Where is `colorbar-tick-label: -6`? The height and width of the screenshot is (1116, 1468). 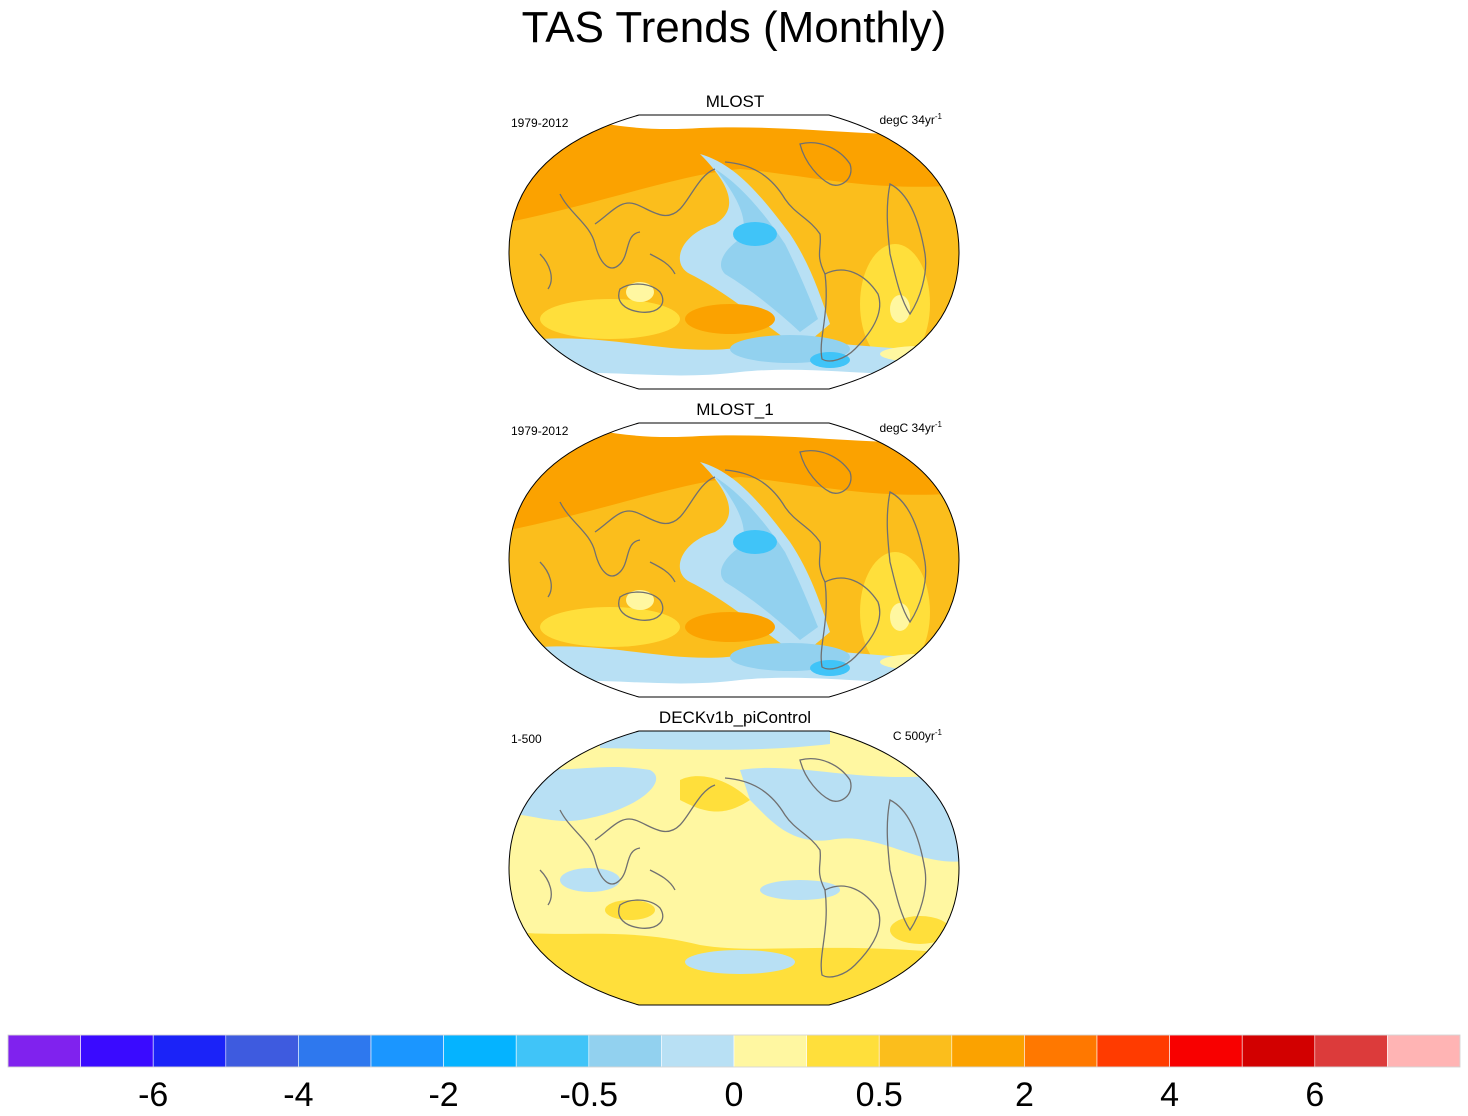
colorbar-tick-label: -6 is located at coordinates (153, 1095).